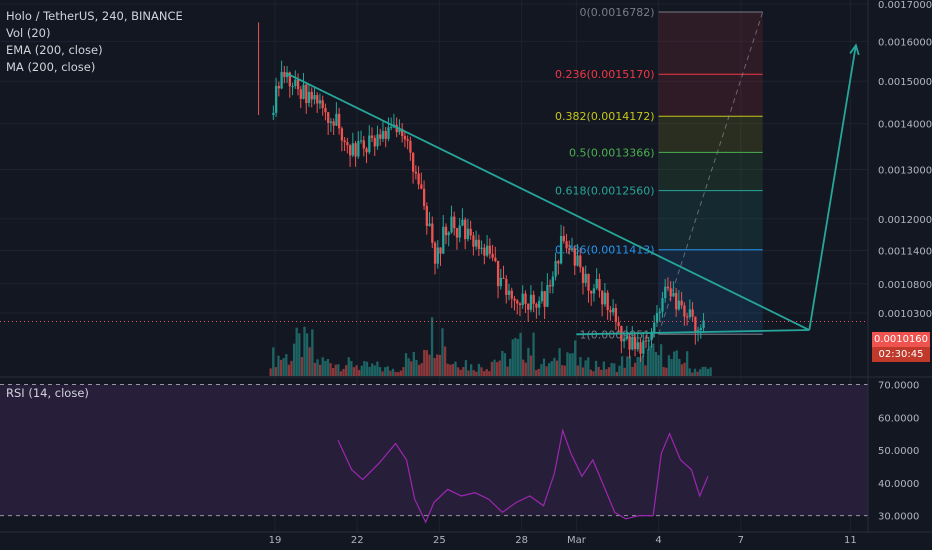 Image resolution: width=932 pixels, height=550 pixels. What do you see at coordinates (901, 354) in the screenshot?
I see `bar-countdown-tag: 02:30:45` at bounding box center [901, 354].